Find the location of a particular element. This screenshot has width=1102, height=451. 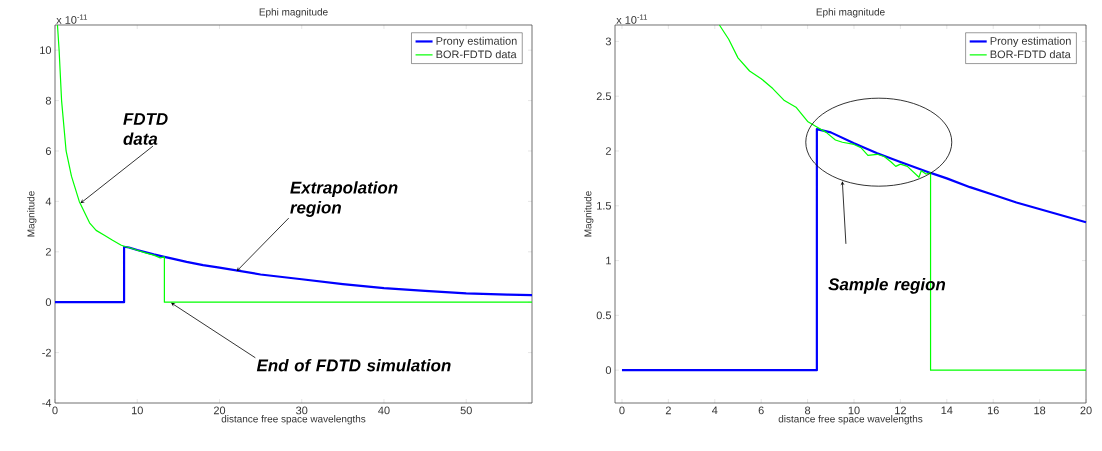

y-tick-label: 3 is located at coordinates (608, 41).